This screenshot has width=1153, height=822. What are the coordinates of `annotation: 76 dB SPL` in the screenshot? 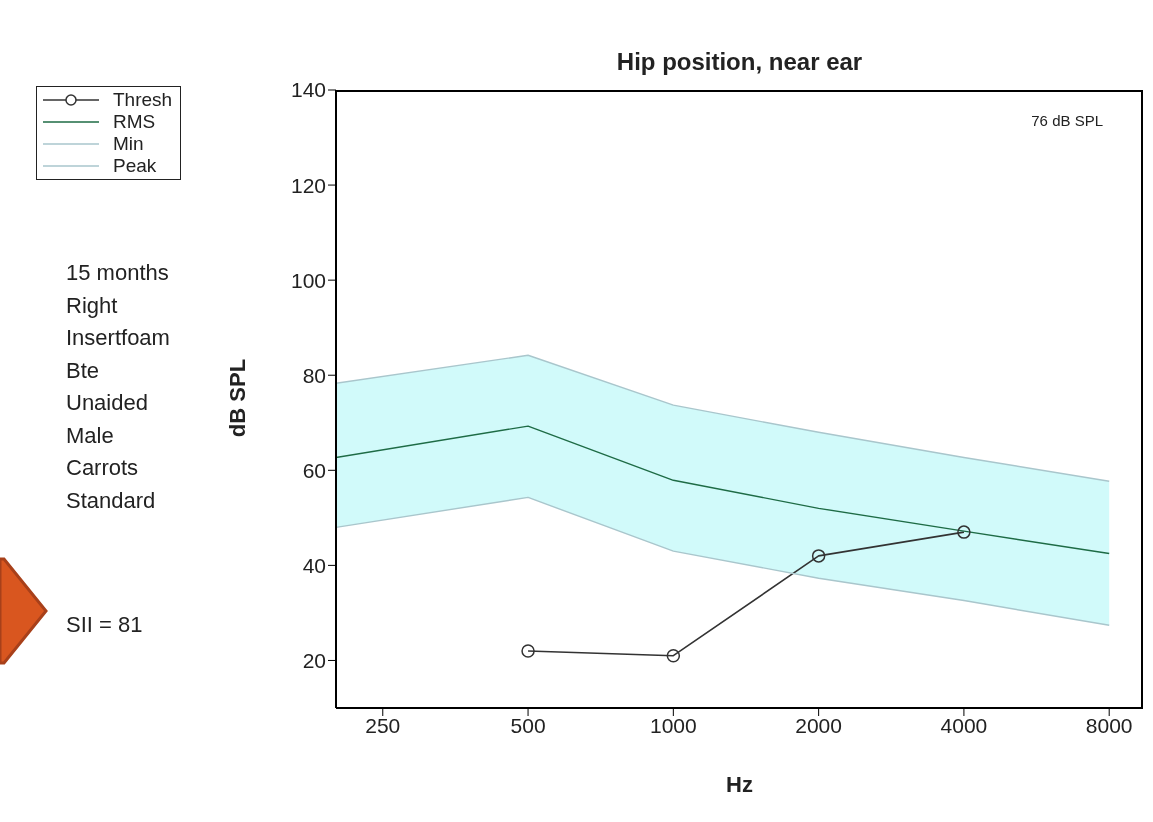 It's located at (1067, 120).